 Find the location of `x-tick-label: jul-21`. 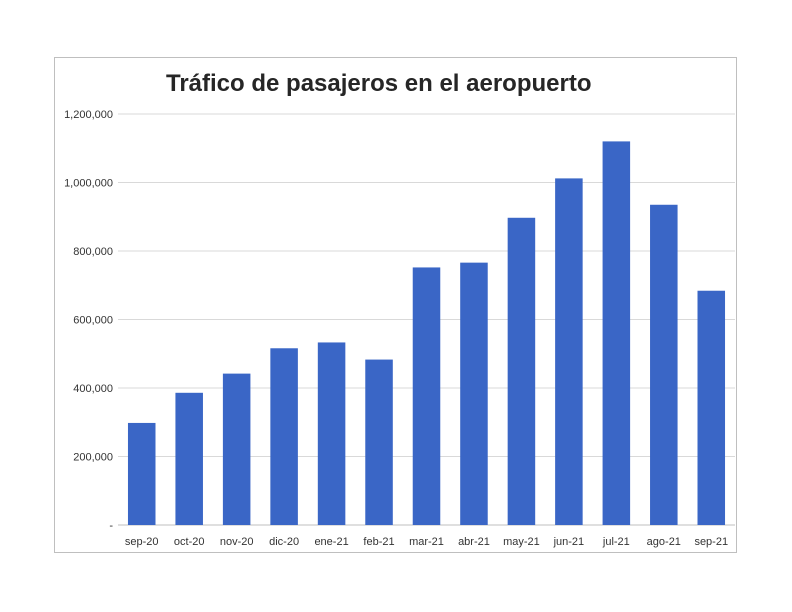

x-tick-label: jul-21 is located at coordinates (616, 542).